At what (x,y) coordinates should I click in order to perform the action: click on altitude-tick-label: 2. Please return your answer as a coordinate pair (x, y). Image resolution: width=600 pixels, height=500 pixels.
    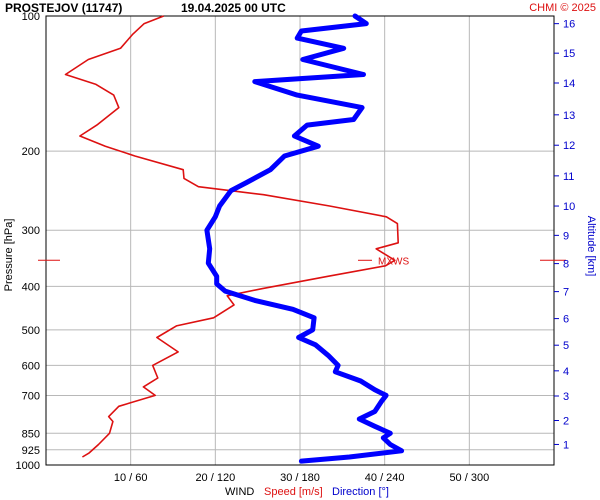
    Looking at the image, I should click on (566, 422).